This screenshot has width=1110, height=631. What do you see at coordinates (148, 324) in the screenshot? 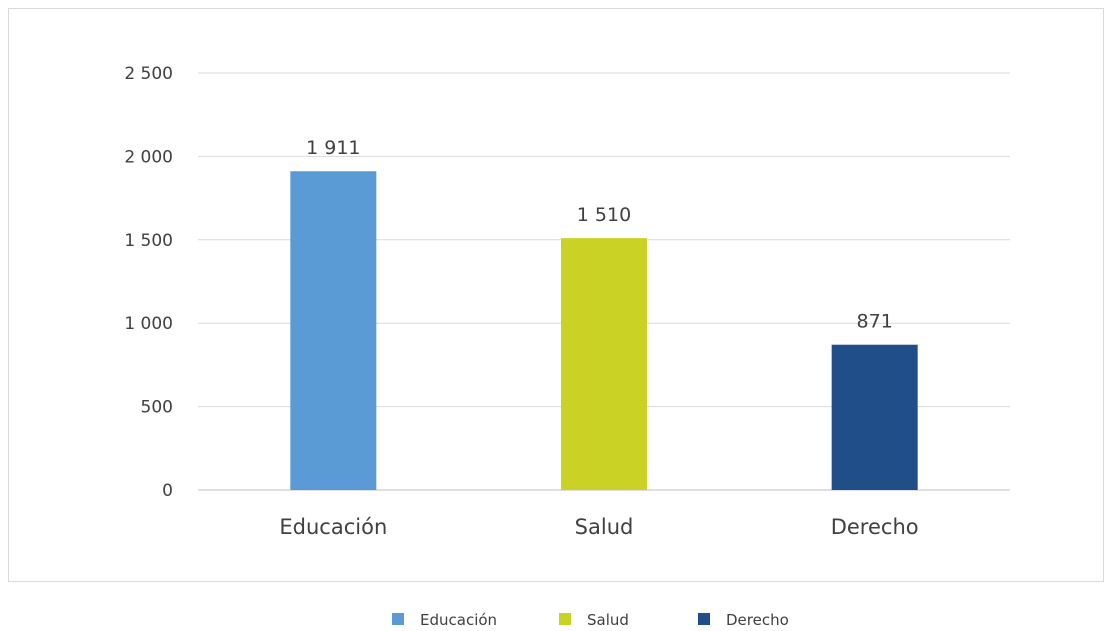
I see `y-tick-label: 1 000` at bounding box center [148, 324].